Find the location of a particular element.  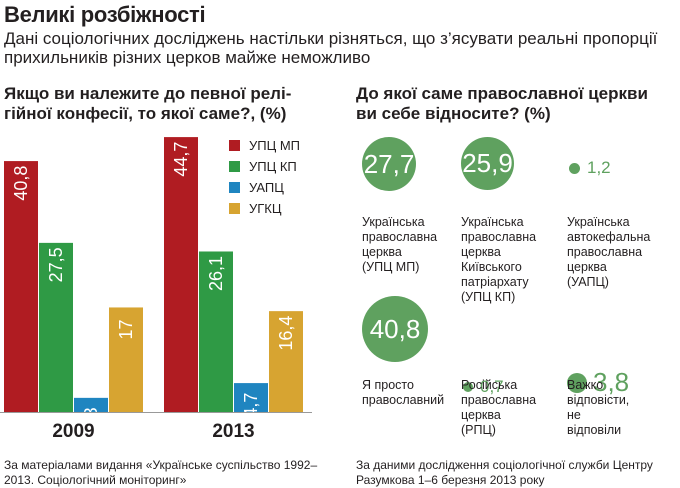

bubble-chart-title-line-1: До якої саме православної церкви is located at coordinates (502, 93).